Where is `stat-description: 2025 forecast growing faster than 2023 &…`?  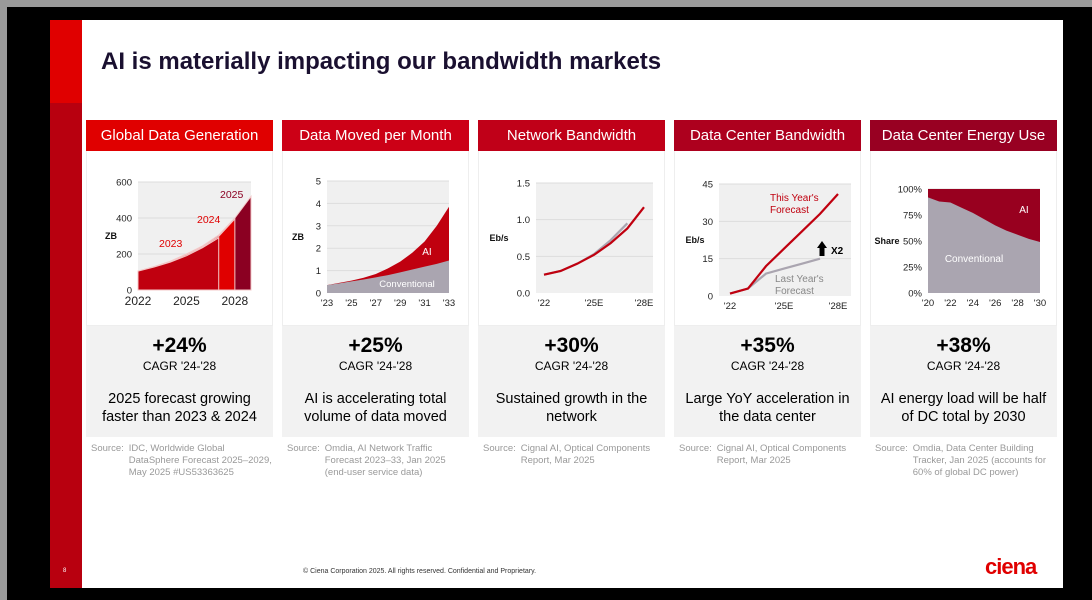 stat-description: 2025 forecast growing faster than 2023 &… is located at coordinates (179, 408).